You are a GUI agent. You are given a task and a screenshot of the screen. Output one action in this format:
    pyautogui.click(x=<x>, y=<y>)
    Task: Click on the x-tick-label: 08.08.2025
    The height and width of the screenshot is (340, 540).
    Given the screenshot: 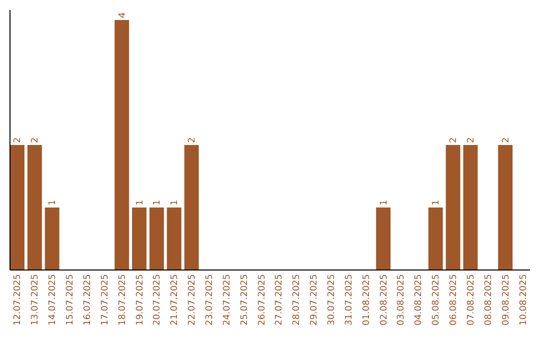 What is the action you would take?
    pyautogui.click(x=489, y=300)
    